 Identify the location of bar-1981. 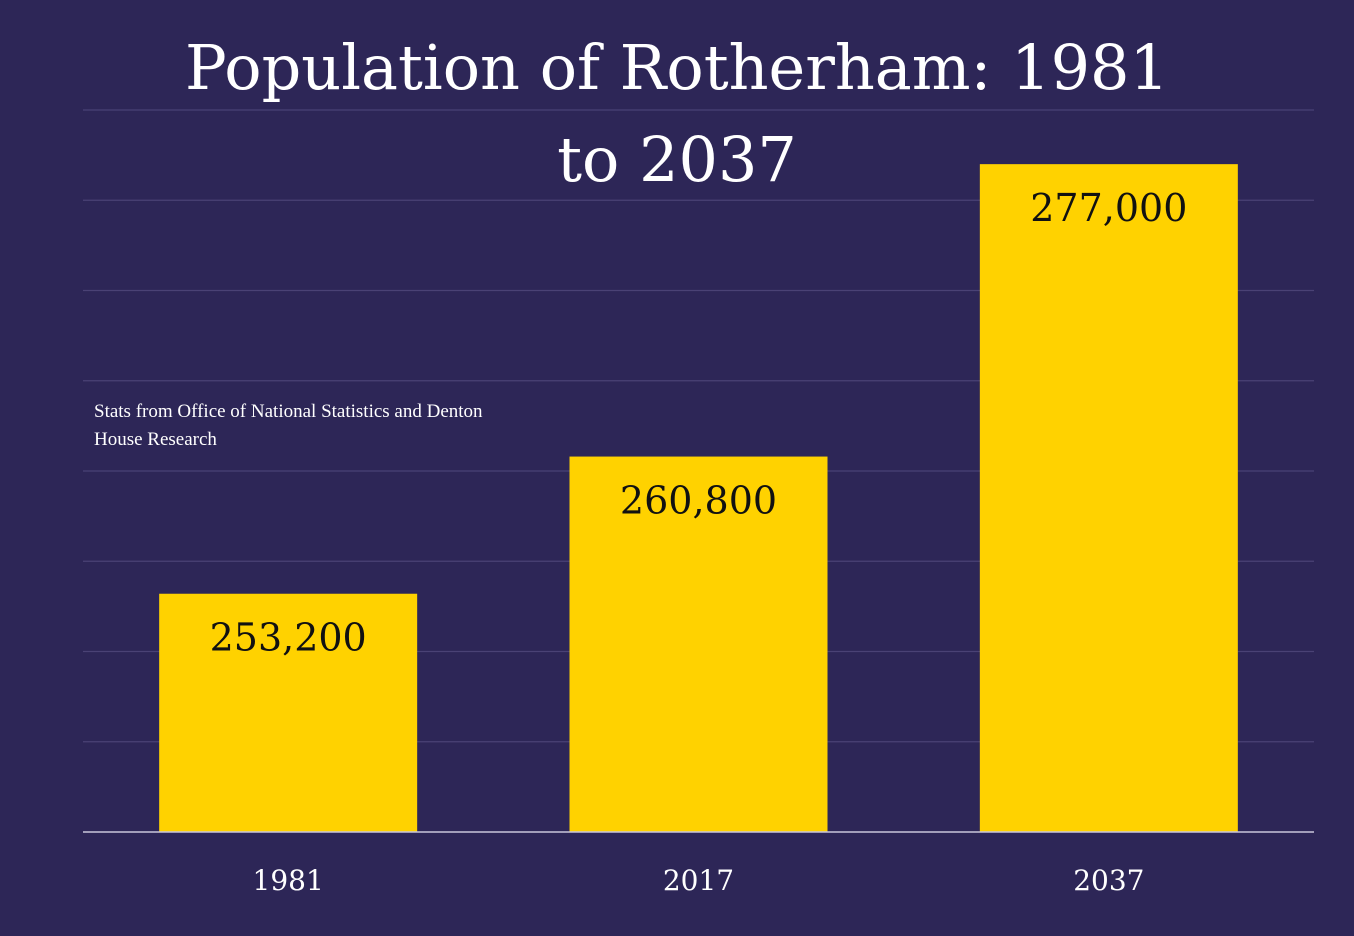
(288, 712).